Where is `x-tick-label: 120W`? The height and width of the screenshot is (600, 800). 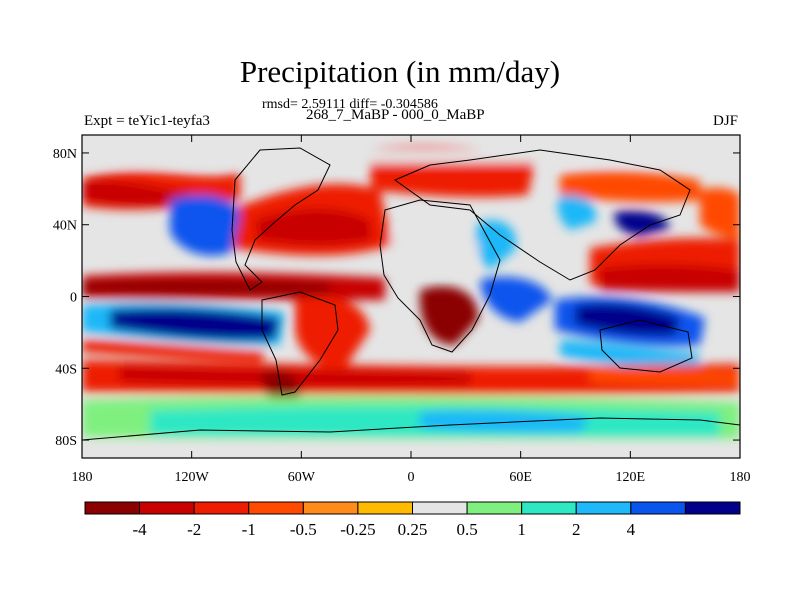
x-tick-label: 120W is located at coordinates (192, 477).